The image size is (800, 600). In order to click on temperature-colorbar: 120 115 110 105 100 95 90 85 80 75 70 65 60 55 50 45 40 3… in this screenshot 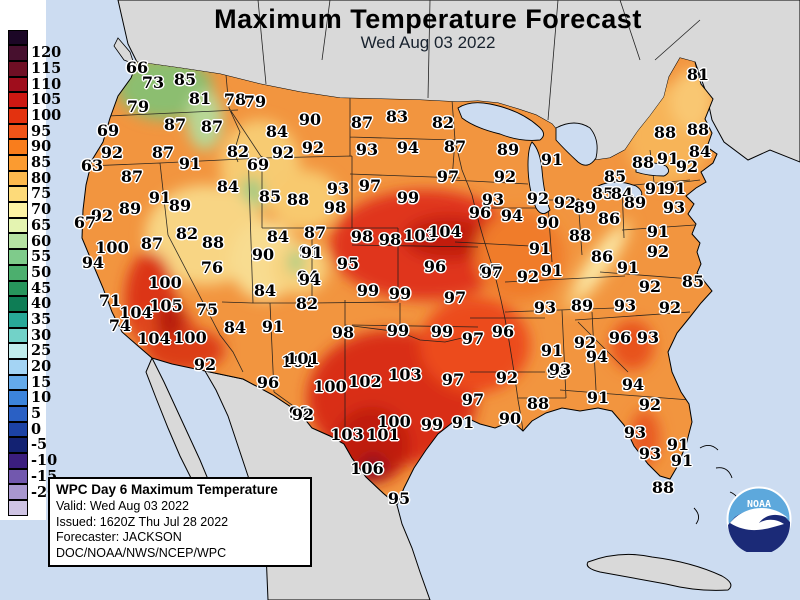, I will do `click(38, 273)`.